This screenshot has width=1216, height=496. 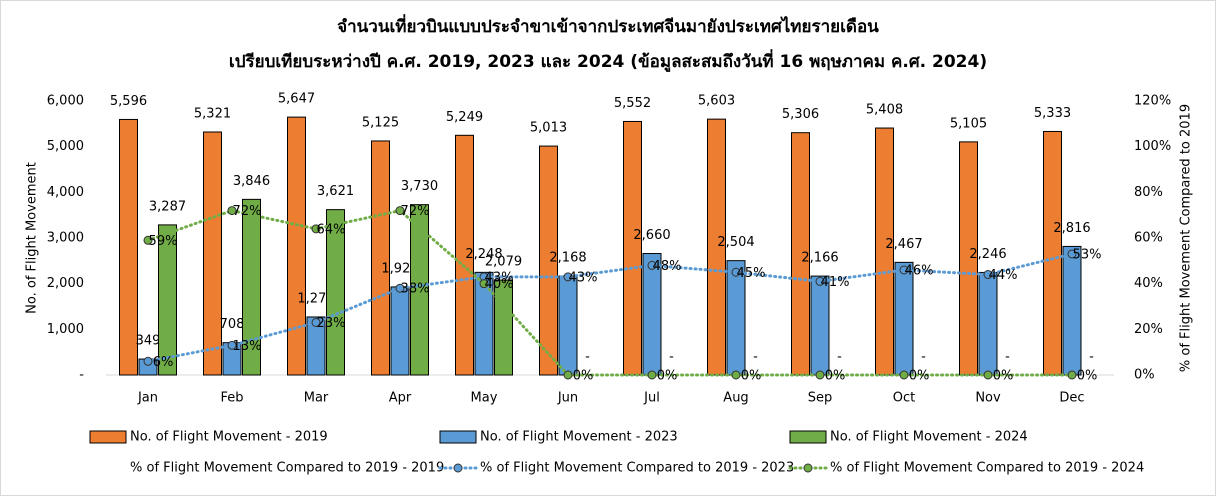 What do you see at coordinates (65, 329) in the screenshot?
I see `y-tick-label: 1,000` at bounding box center [65, 329].